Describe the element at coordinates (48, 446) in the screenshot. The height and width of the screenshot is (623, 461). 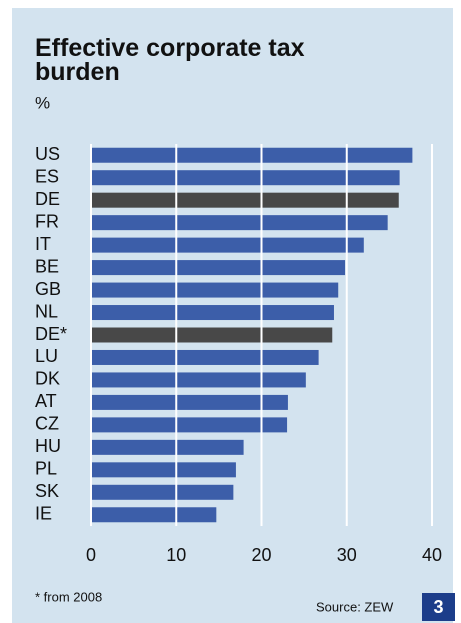
I see `y-tick-label: HU` at that location.